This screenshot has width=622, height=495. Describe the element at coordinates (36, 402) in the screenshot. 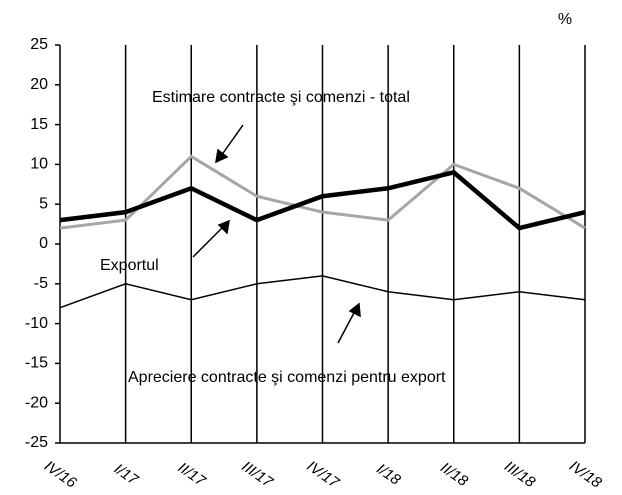

I see `y-tick-label: -20` at that location.